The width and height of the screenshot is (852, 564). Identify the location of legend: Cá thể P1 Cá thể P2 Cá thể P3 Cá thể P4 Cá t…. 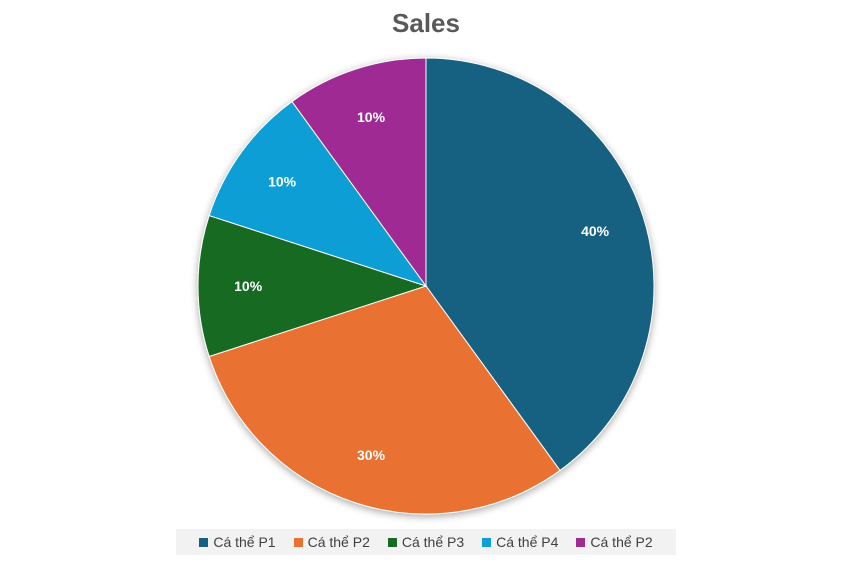
(426, 542).